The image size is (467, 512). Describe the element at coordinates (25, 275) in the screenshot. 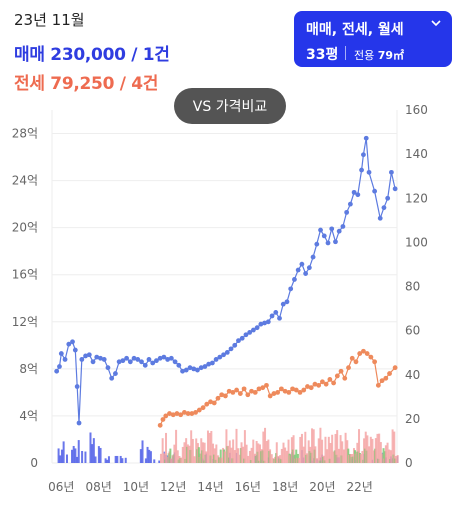

I see `y-left-tick-label: 16억` at that location.